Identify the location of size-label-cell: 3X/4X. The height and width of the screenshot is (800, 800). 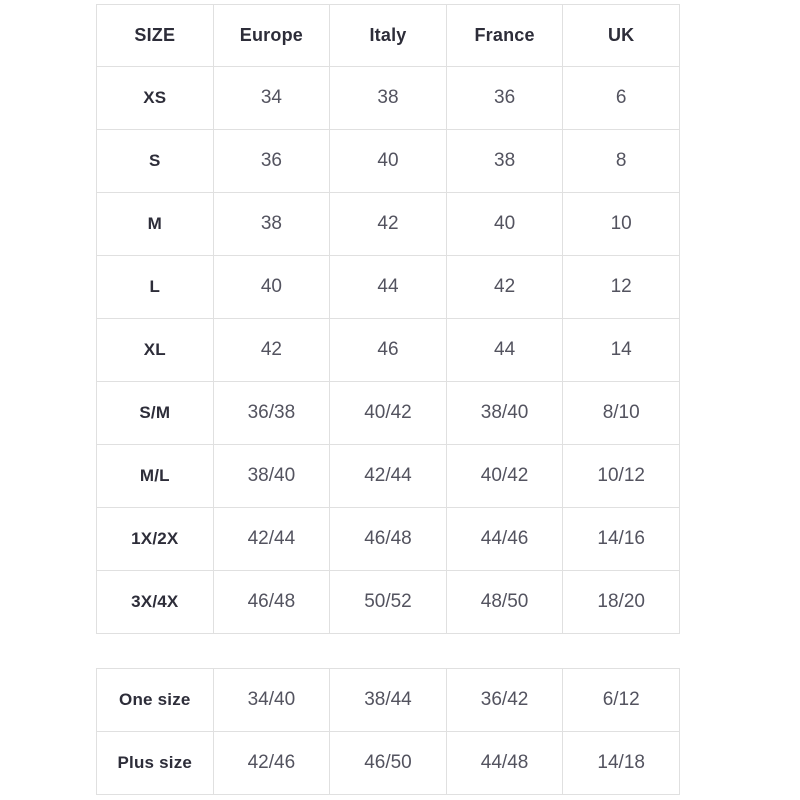
(155, 602).